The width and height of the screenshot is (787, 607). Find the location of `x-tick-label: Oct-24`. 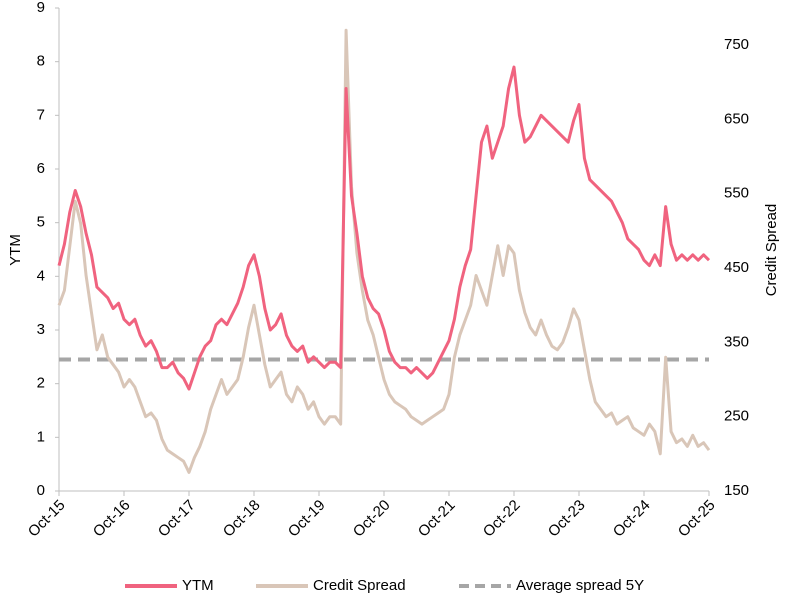

x-tick-label: Oct-24 is located at coordinates (632, 519).